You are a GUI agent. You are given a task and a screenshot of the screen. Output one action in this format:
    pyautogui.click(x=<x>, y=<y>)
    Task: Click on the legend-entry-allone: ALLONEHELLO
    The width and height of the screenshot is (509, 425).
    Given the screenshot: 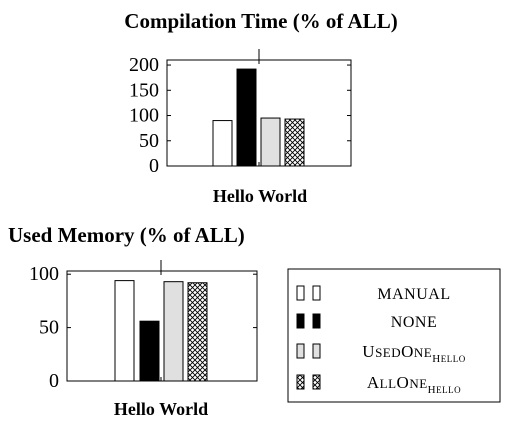 What is the action you would take?
    pyautogui.click(x=378, y=384)
    